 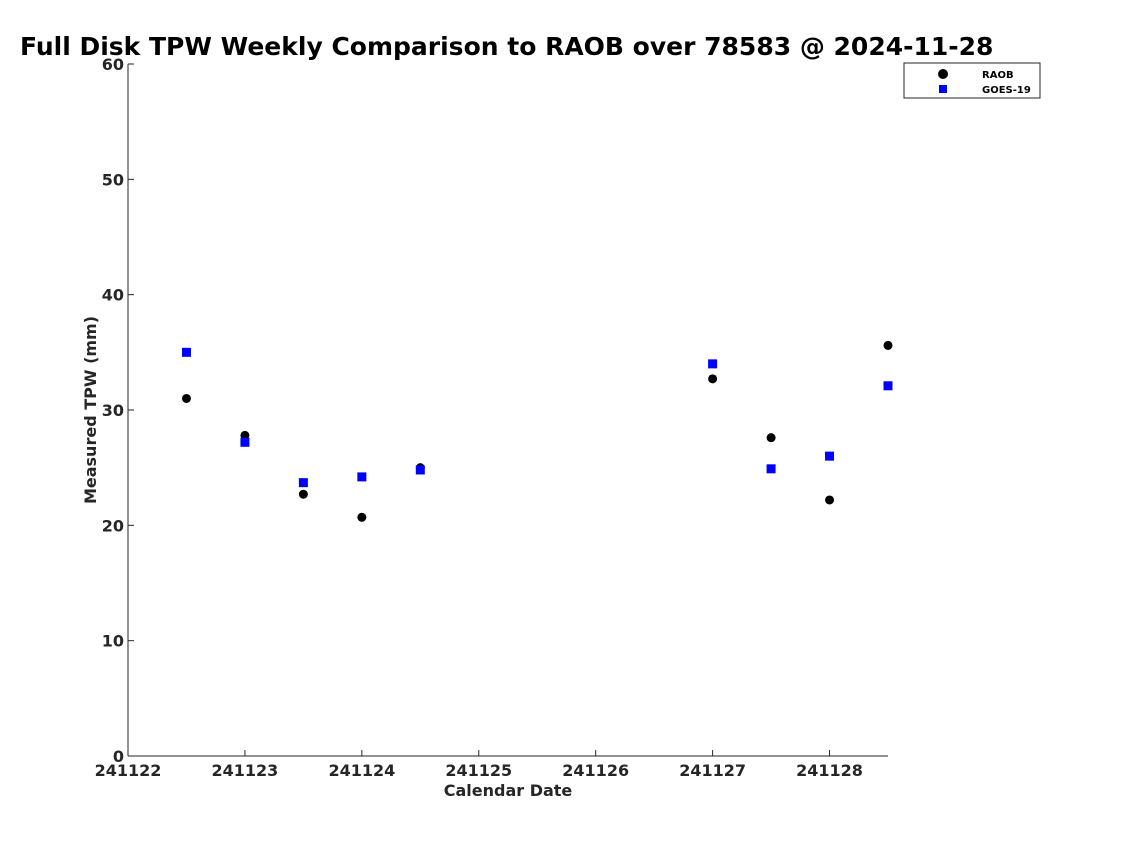 I want to click on x-tick-label: 241125, so click(x=478, y=770).